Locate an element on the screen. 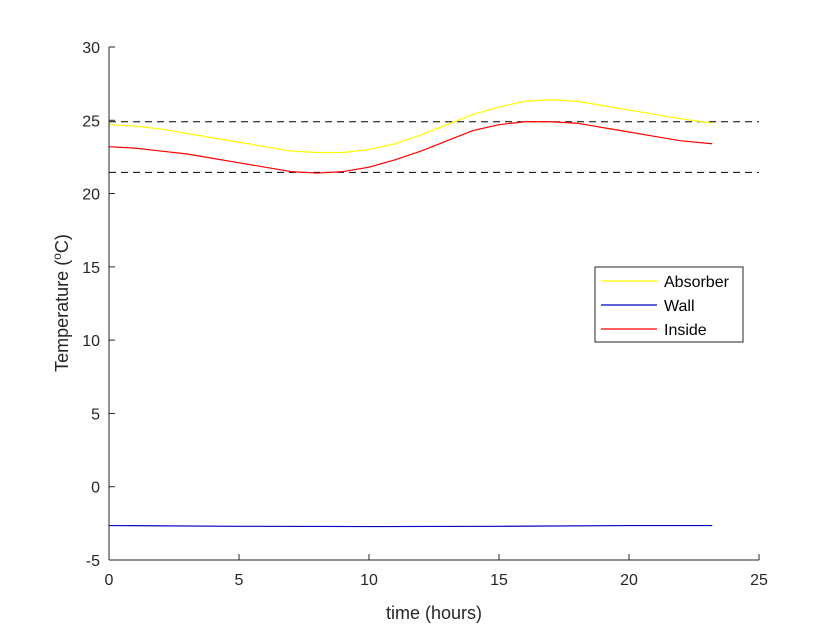 Image resolution: width=840 pixels, height=630 pixels. reference-lines is located at coordinates (434, 147).